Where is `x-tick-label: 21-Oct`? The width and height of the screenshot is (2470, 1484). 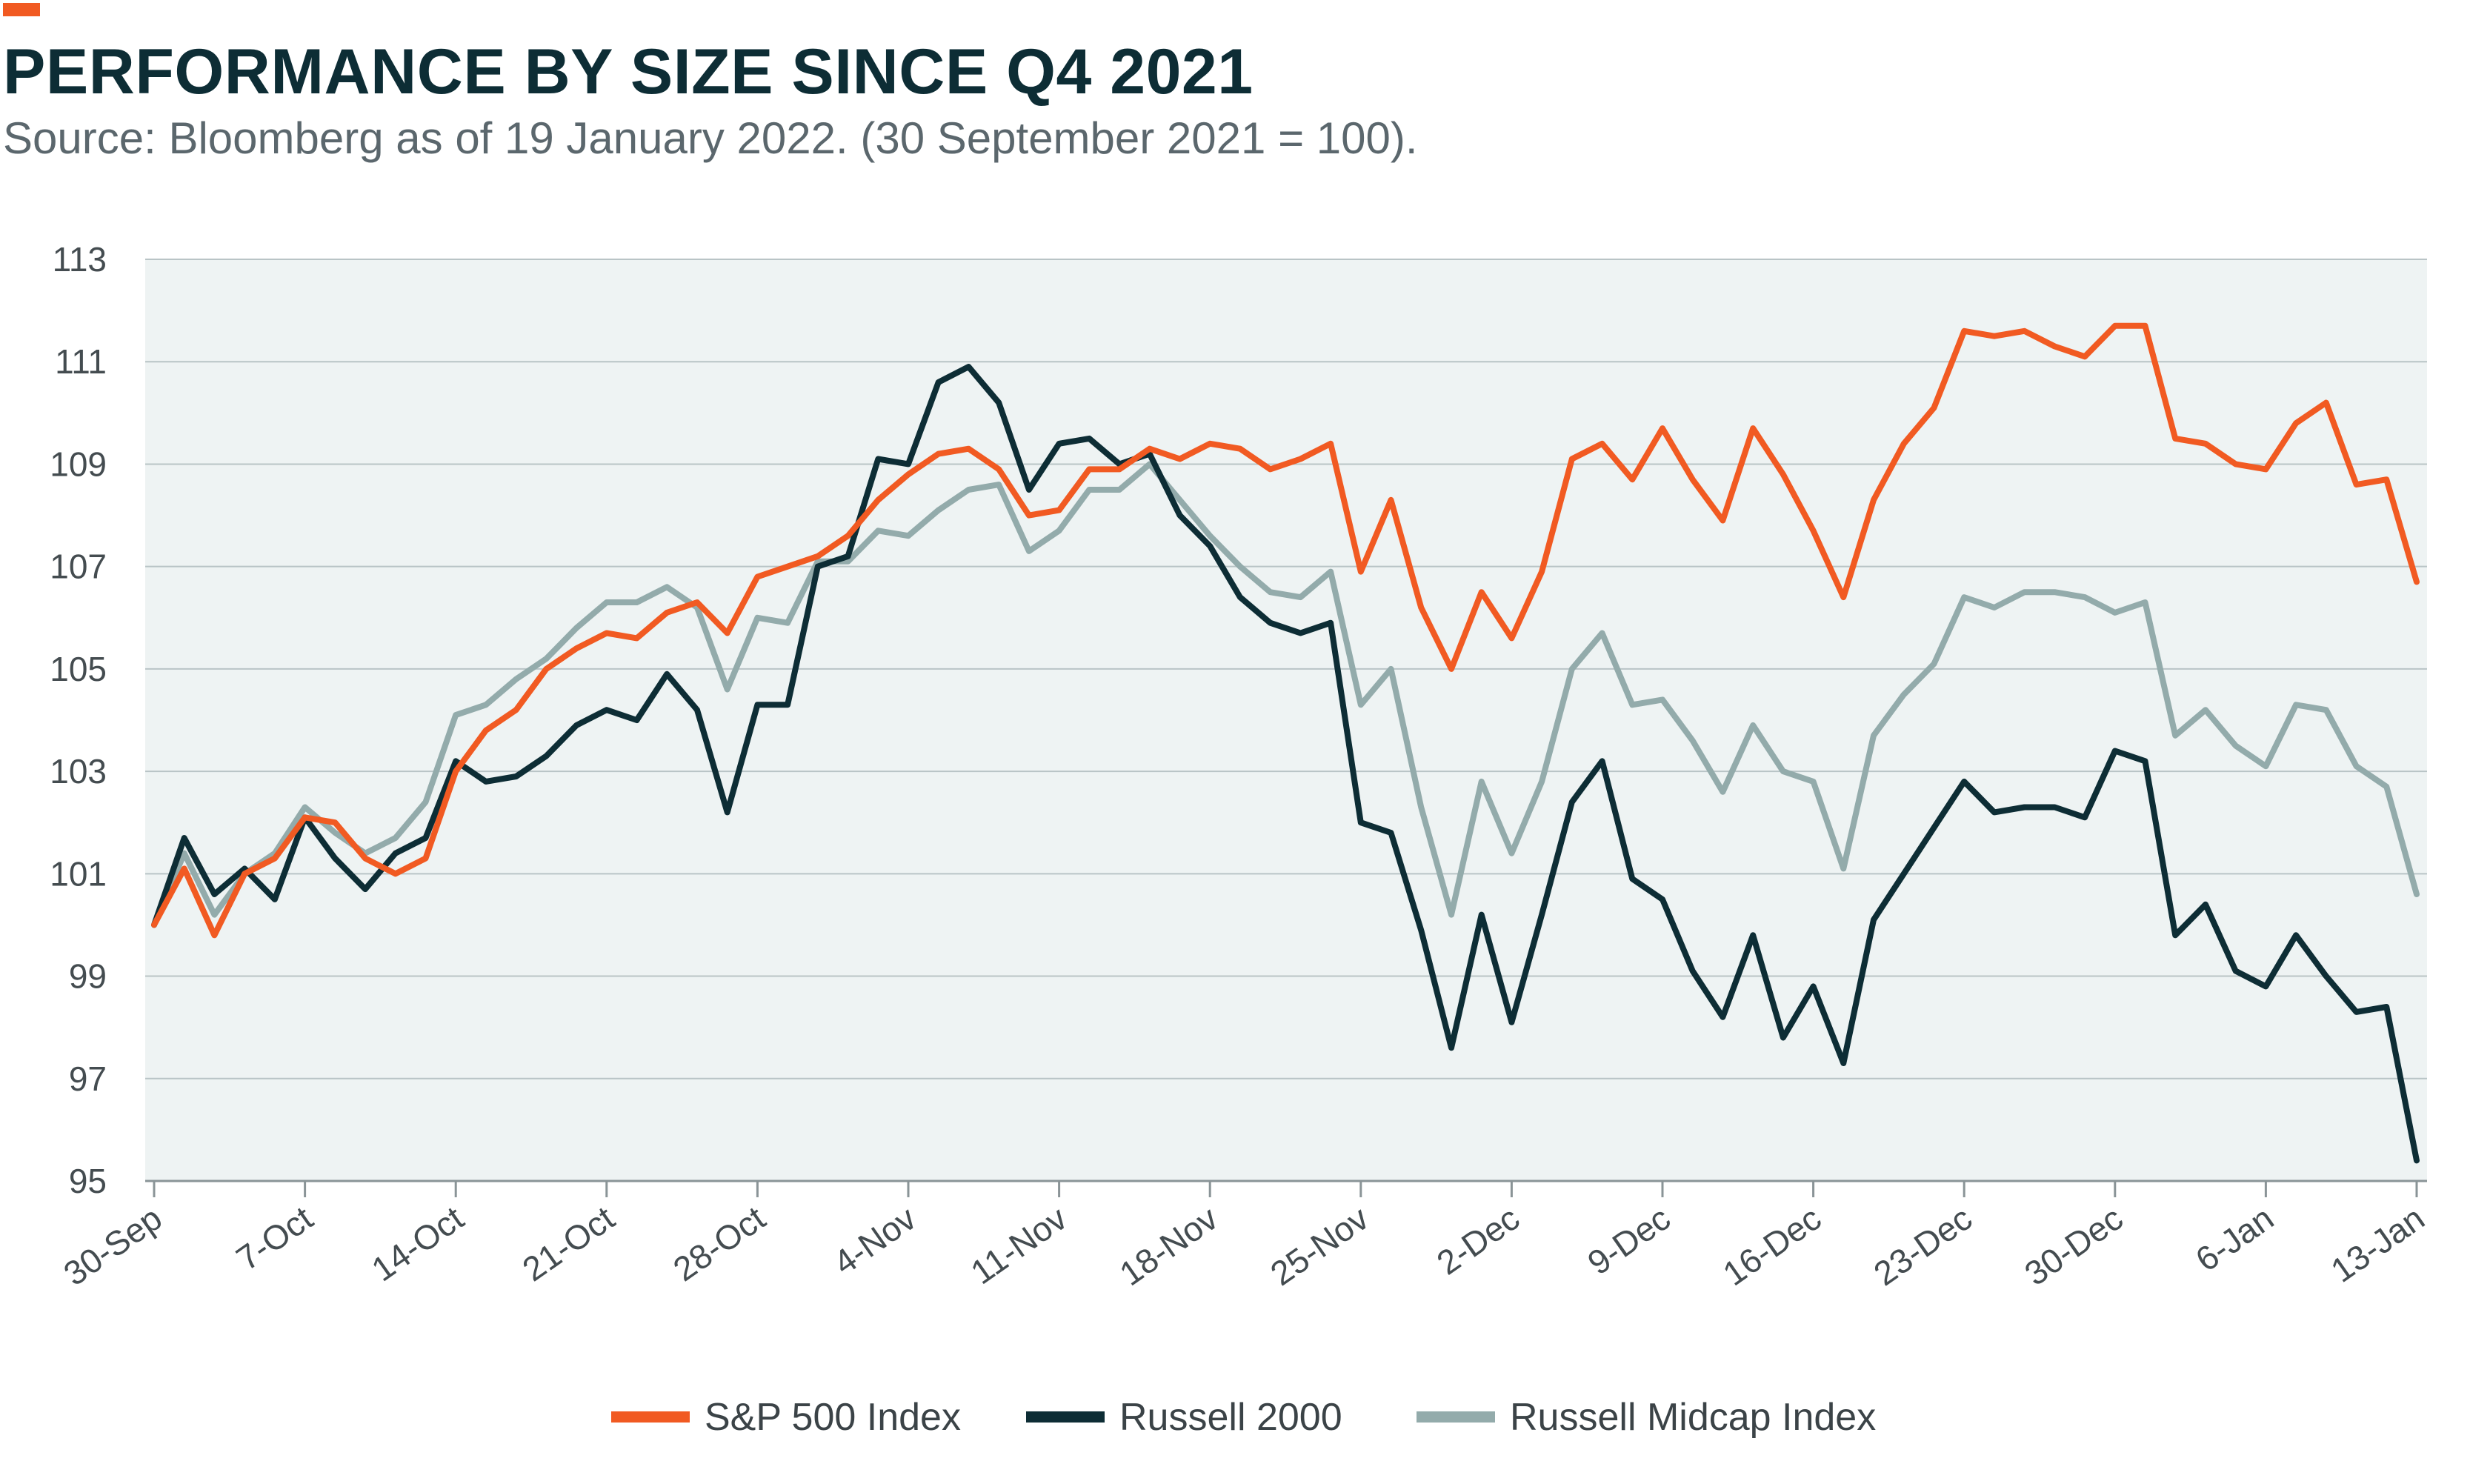
x-tick-label: 21-Oct is located at coordinates (569, 1243).